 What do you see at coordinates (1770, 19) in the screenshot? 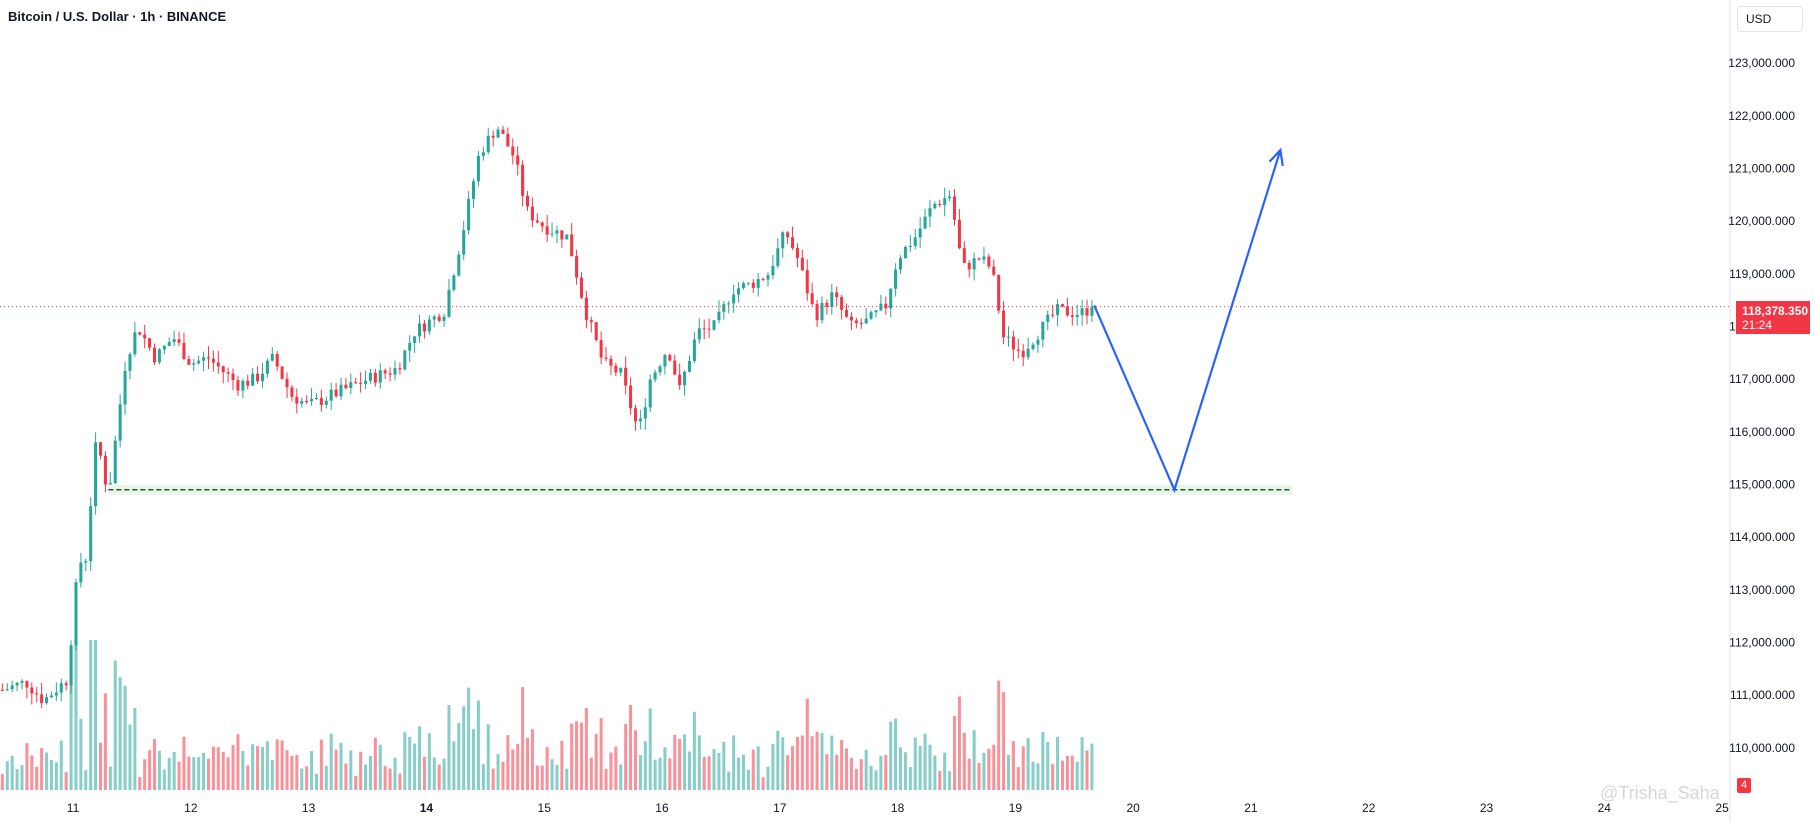
I see `currency-button: USD` at bounding box center [1770, 19].